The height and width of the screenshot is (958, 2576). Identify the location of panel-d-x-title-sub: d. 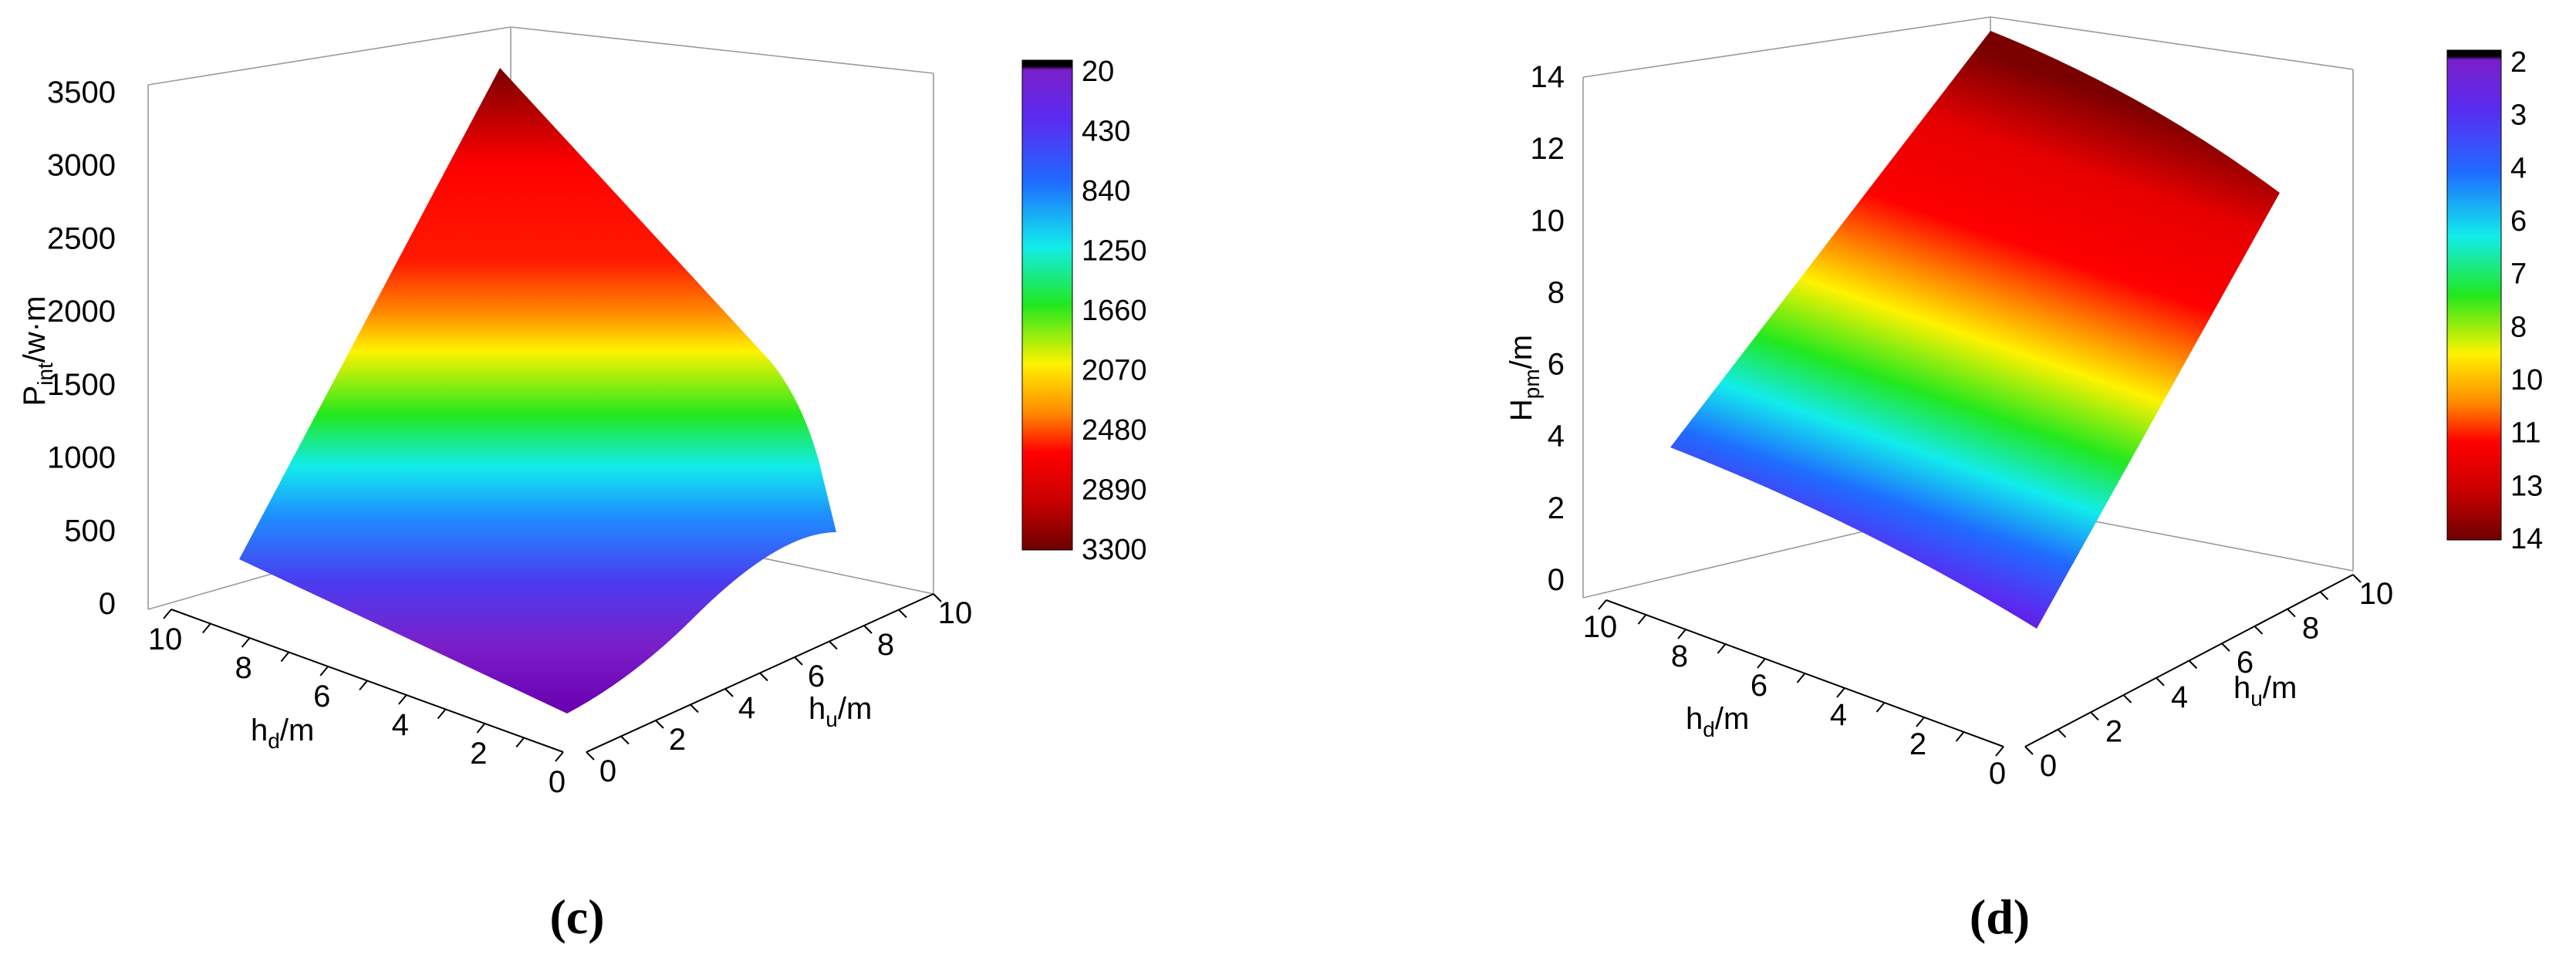
(1709, 729).